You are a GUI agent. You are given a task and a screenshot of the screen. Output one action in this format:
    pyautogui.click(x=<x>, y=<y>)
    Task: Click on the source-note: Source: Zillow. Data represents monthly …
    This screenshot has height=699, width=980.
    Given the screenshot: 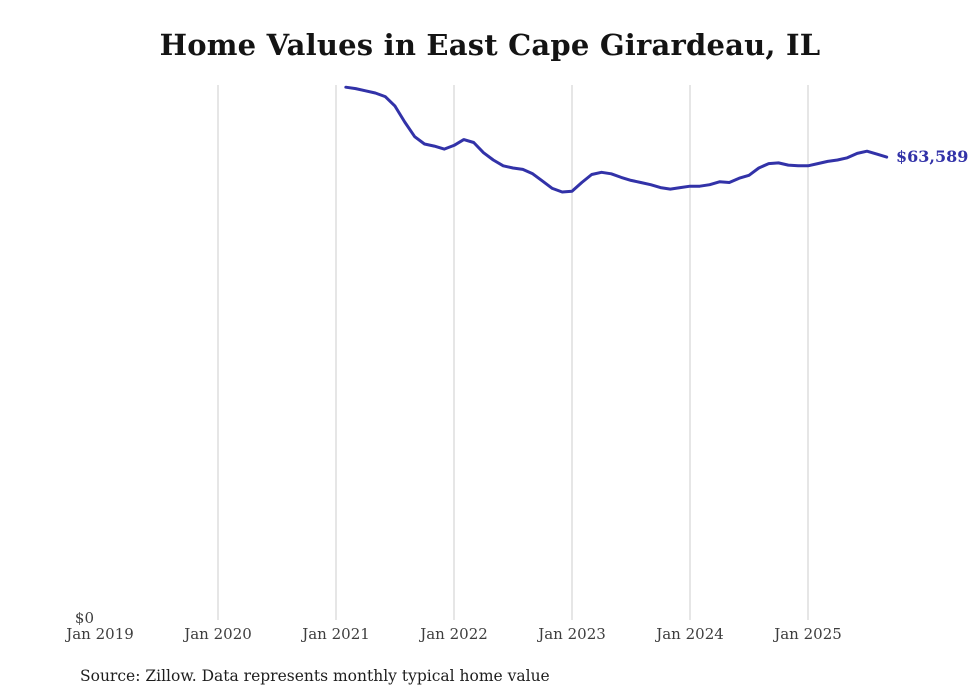 What is the action you would take?
    pyautogui.click(x=315, y=676)
    